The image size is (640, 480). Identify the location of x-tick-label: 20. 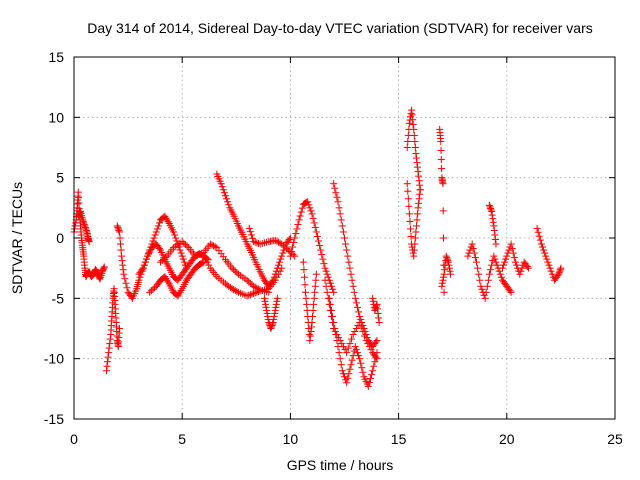
(507, 439).